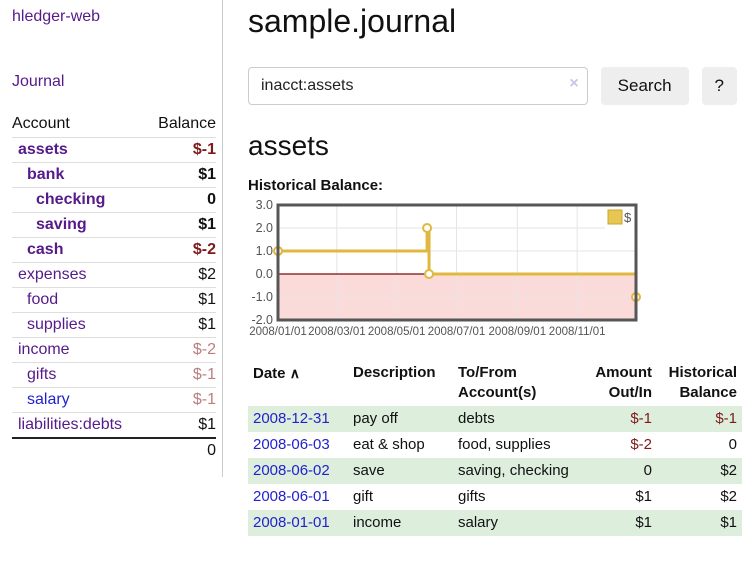  Describe the element at coordinates (264, 274) in the screenshot. I see `svg-text: 0.0` at that location.